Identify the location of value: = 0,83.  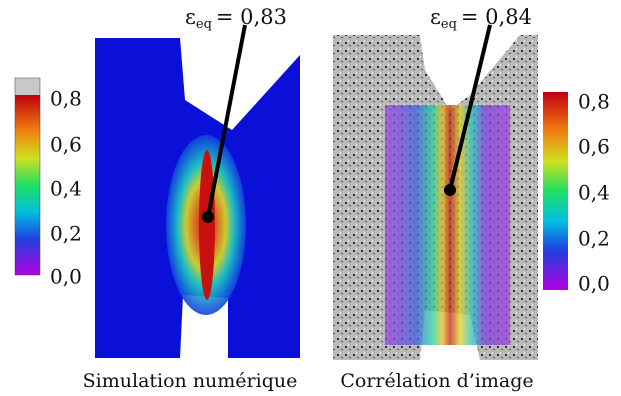
(251, 17).